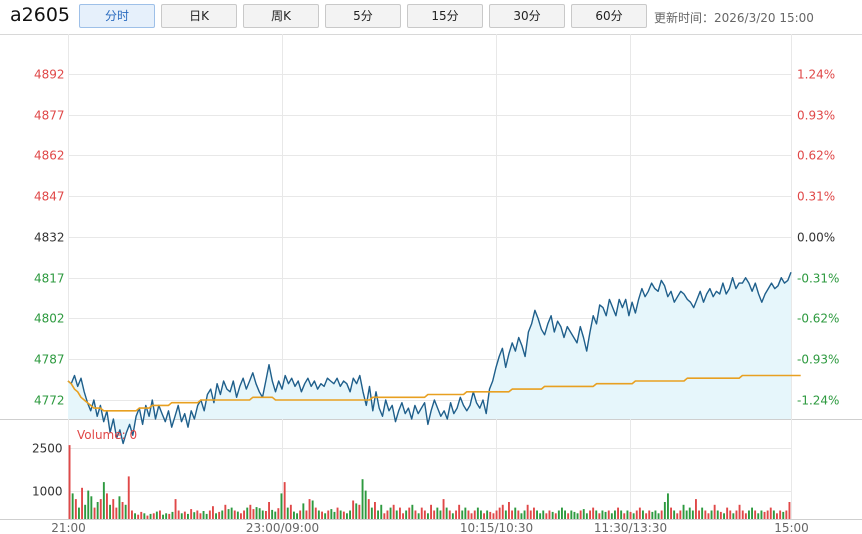  What do you see at coordinates (496, 527) in the screenshot?
I see `x-tick-label: 10:15/10:30` at bounding box center [496, 527].